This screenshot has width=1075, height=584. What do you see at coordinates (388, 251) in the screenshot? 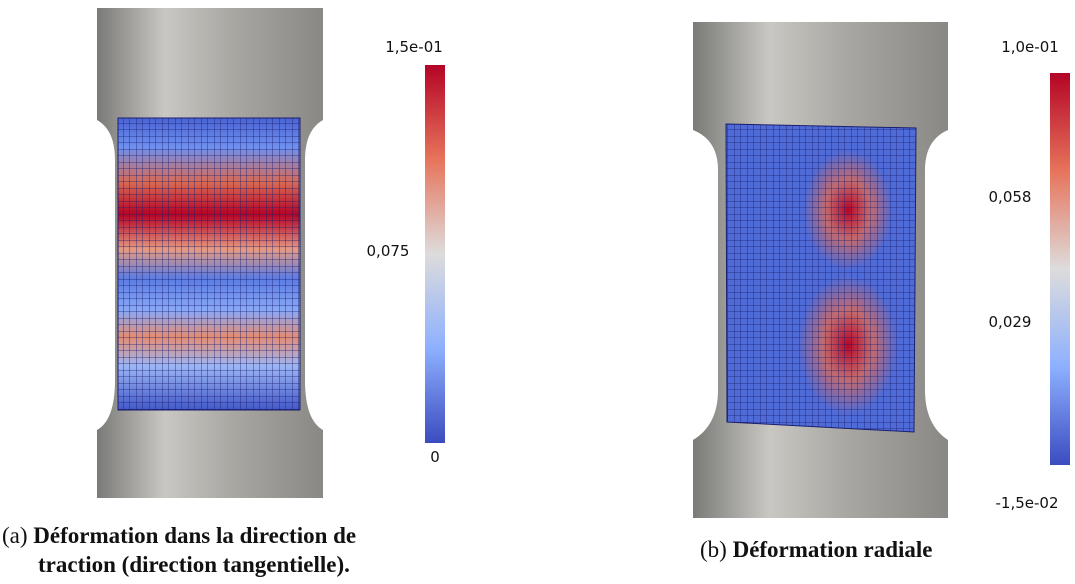
I see `colorbar-label: 0,075` at bounding box center [388, 251].